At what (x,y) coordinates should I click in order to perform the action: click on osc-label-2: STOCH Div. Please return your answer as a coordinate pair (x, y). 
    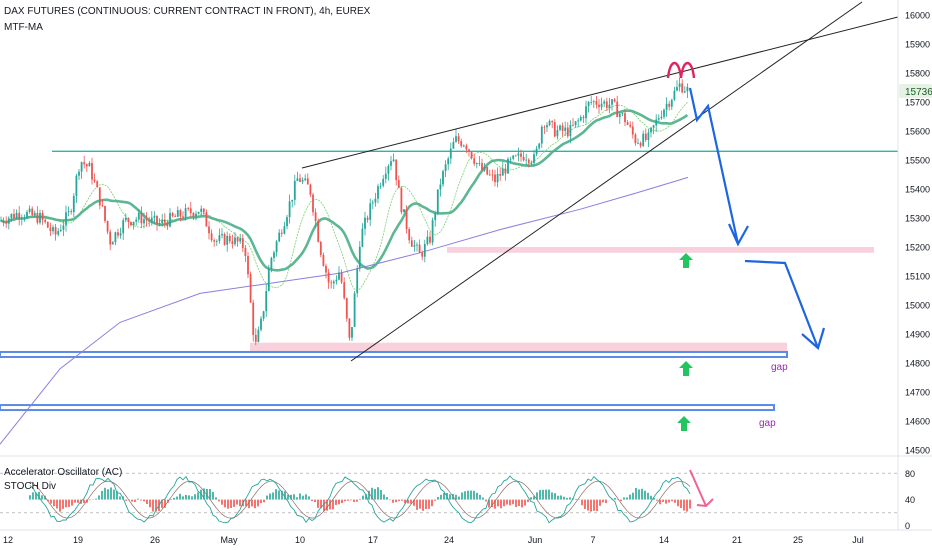
    Looking at the image, I should click on (30, 486).